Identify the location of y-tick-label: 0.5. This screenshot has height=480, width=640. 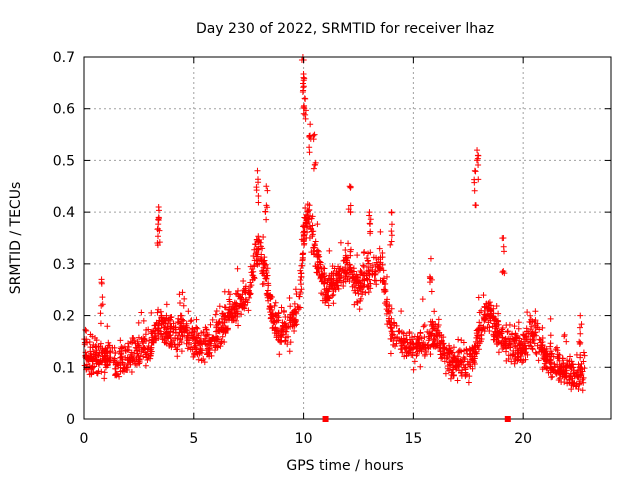
(64, 161).